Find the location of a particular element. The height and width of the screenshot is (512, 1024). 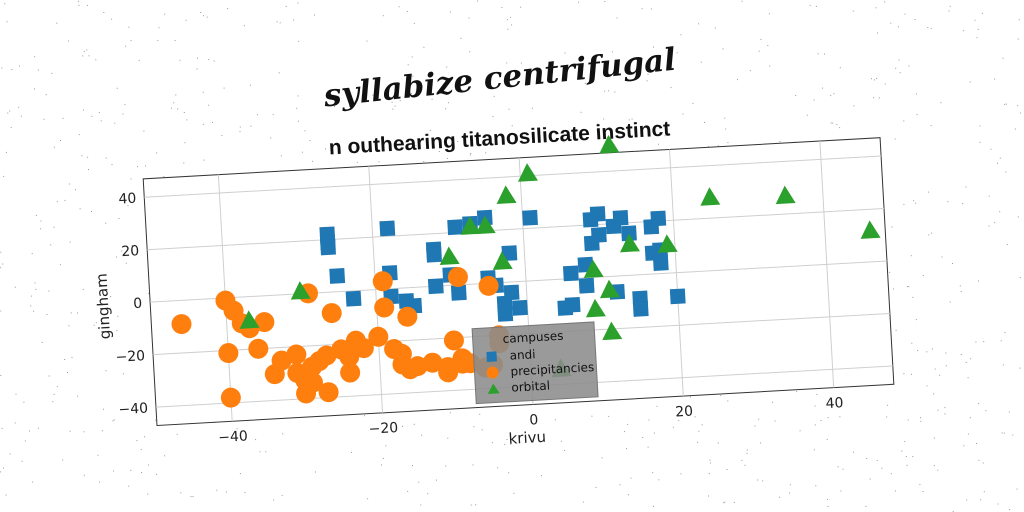

x-tick-label: −40 is located at coordinates (233, 437).